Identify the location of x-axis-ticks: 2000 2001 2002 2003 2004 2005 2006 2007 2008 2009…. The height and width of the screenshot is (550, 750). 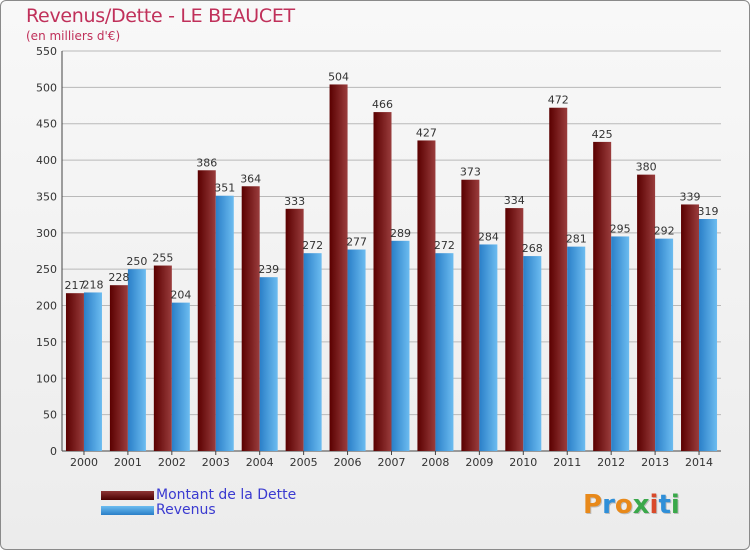
(391, 460).